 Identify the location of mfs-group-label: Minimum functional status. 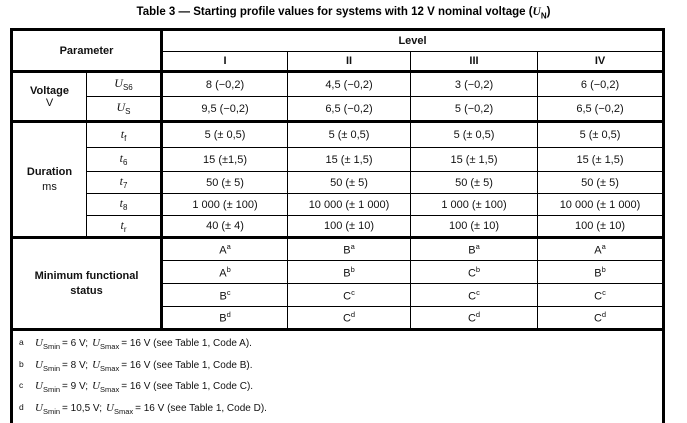
(86, 284).